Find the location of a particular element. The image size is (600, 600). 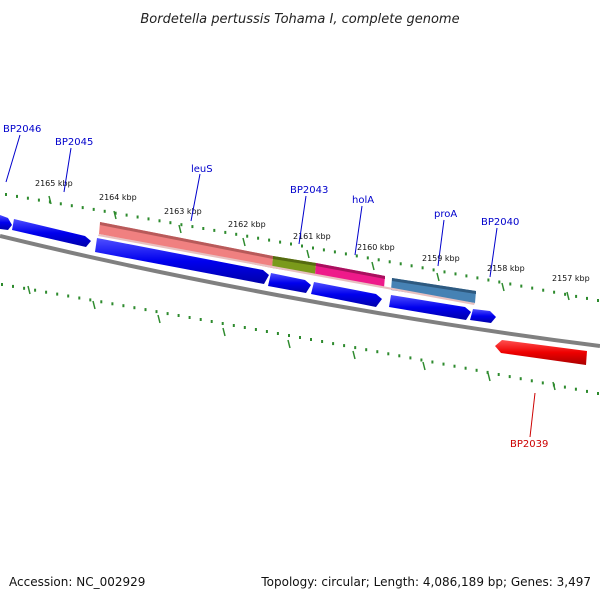

cds-arrow-leus is located at coordinates (182, 261).